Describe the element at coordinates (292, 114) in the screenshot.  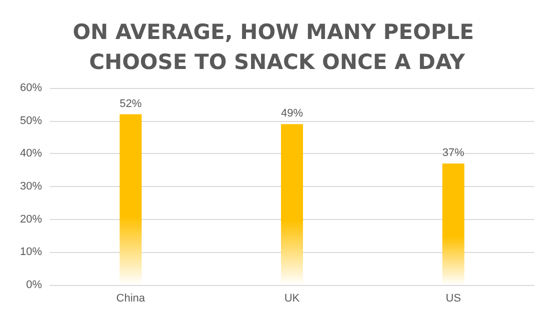
I see `data-label: 49%` at that location.